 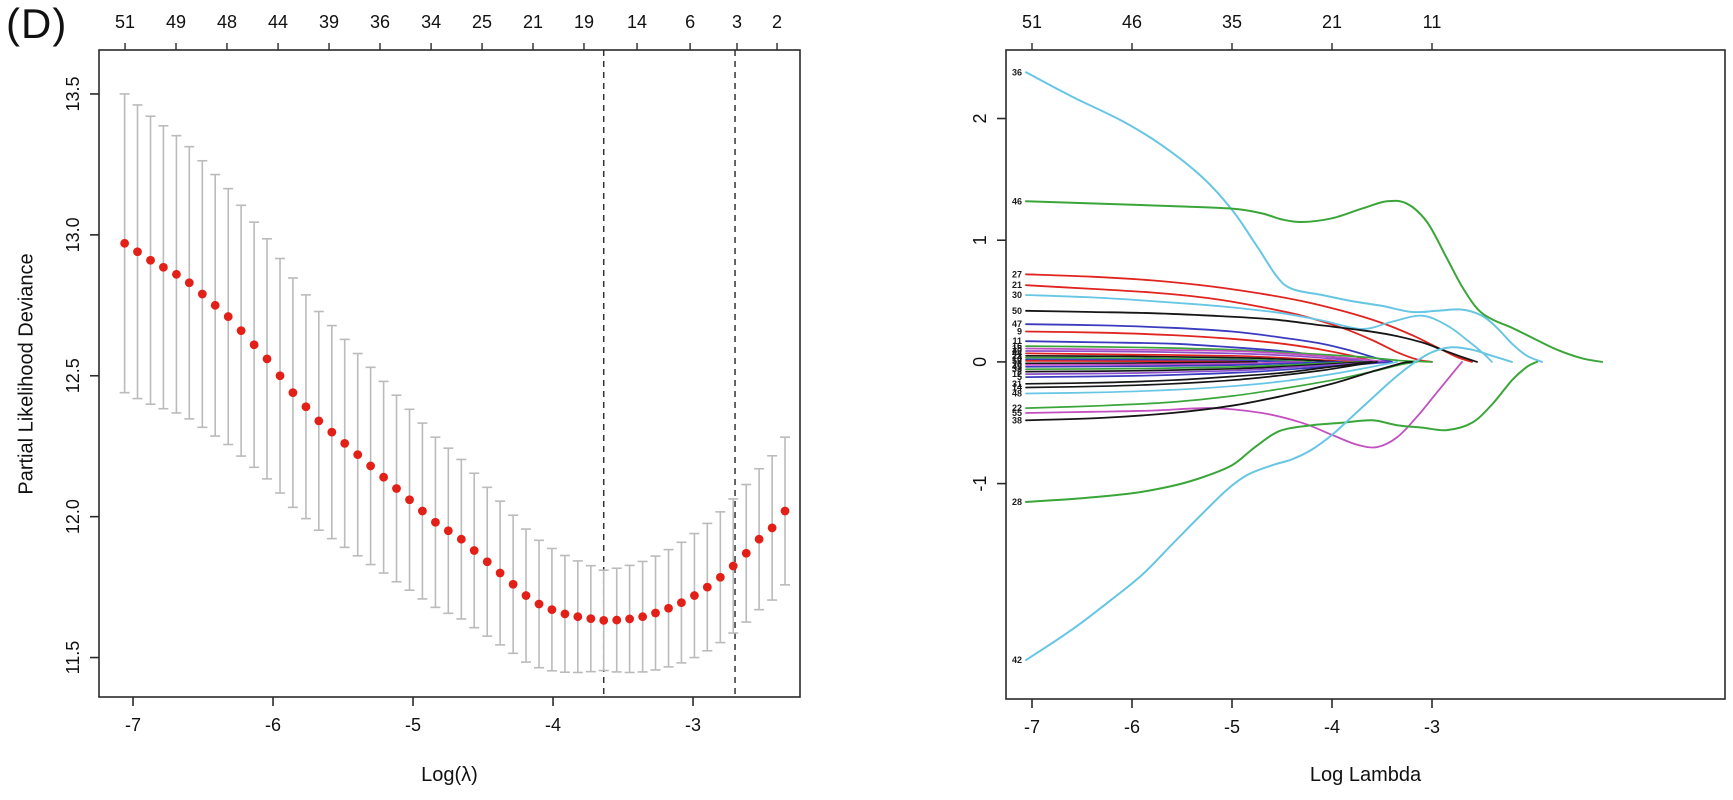 What do you see at coordinates (1019, 363) in the screenshot?
I see `coef-path-label: 8` at bounding box center [1019, 363].